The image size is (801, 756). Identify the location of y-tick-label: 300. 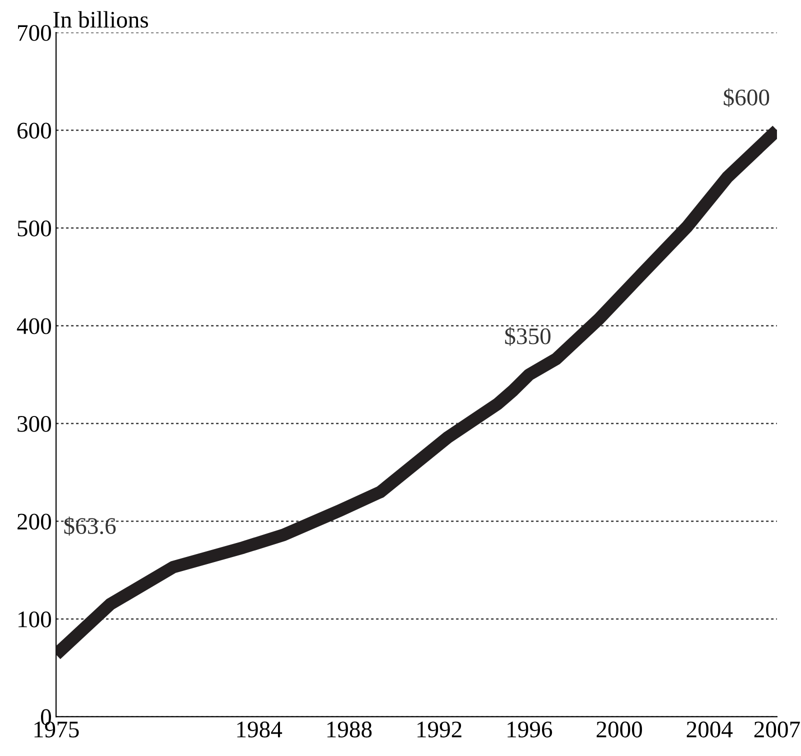
(35, 424).